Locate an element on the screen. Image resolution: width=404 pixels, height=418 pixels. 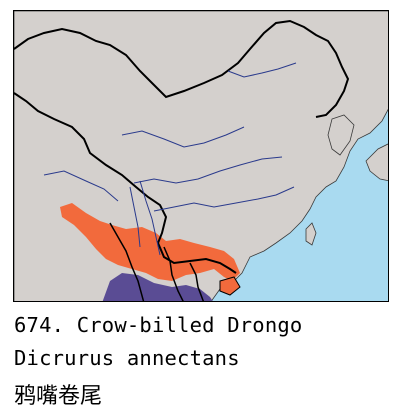
resident-range is located at coordinates (157, 287).